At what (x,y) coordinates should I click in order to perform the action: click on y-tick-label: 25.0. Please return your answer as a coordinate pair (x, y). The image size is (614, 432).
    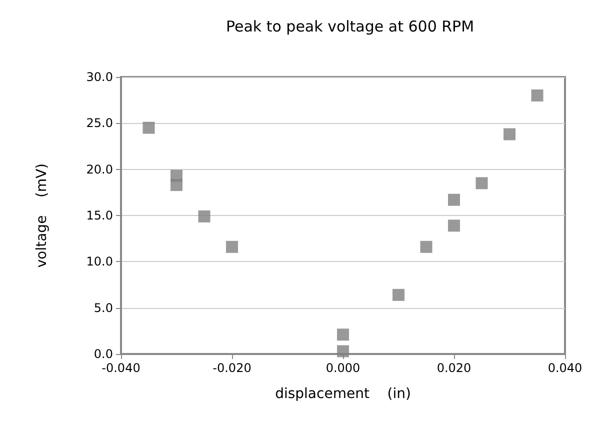
    Looking at the image, I should click on (99, 123).